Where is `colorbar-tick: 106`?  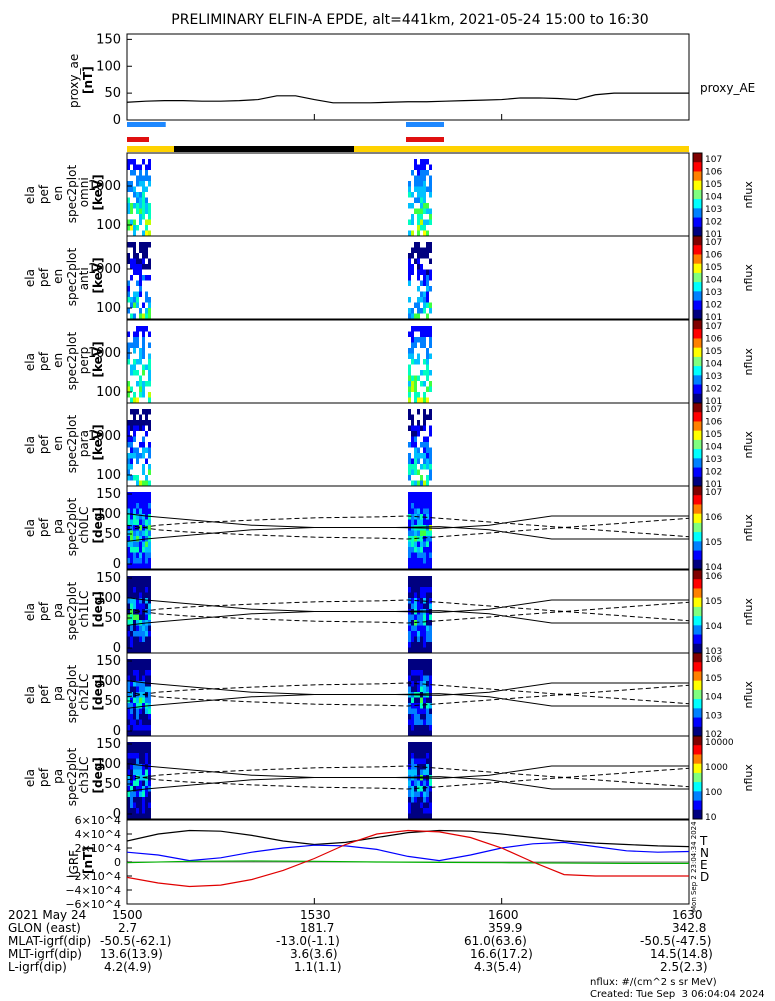
colorbar-tick: 106 is located at coordinates (713, 423).